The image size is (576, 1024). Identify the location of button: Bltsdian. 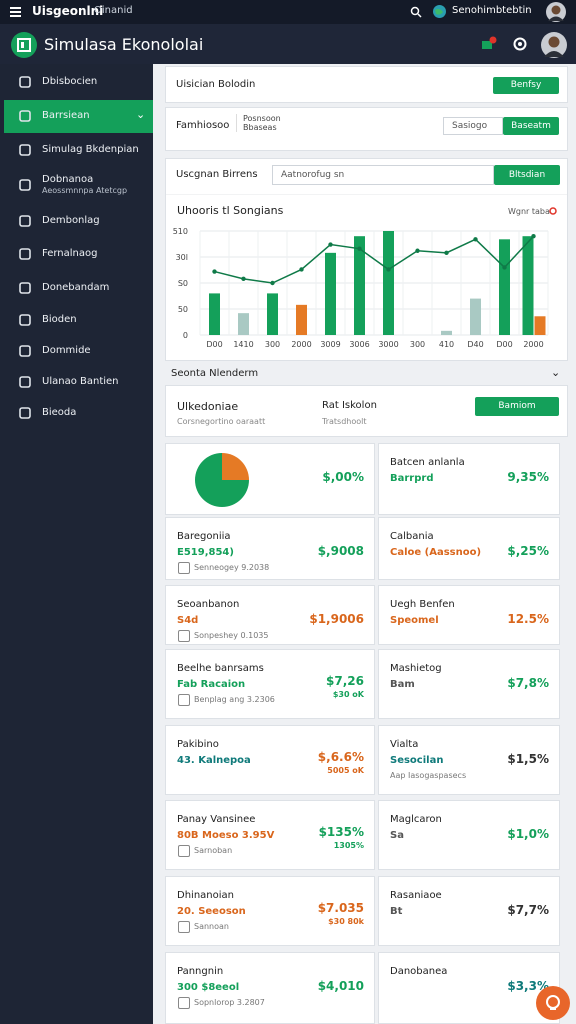
(527, 175).